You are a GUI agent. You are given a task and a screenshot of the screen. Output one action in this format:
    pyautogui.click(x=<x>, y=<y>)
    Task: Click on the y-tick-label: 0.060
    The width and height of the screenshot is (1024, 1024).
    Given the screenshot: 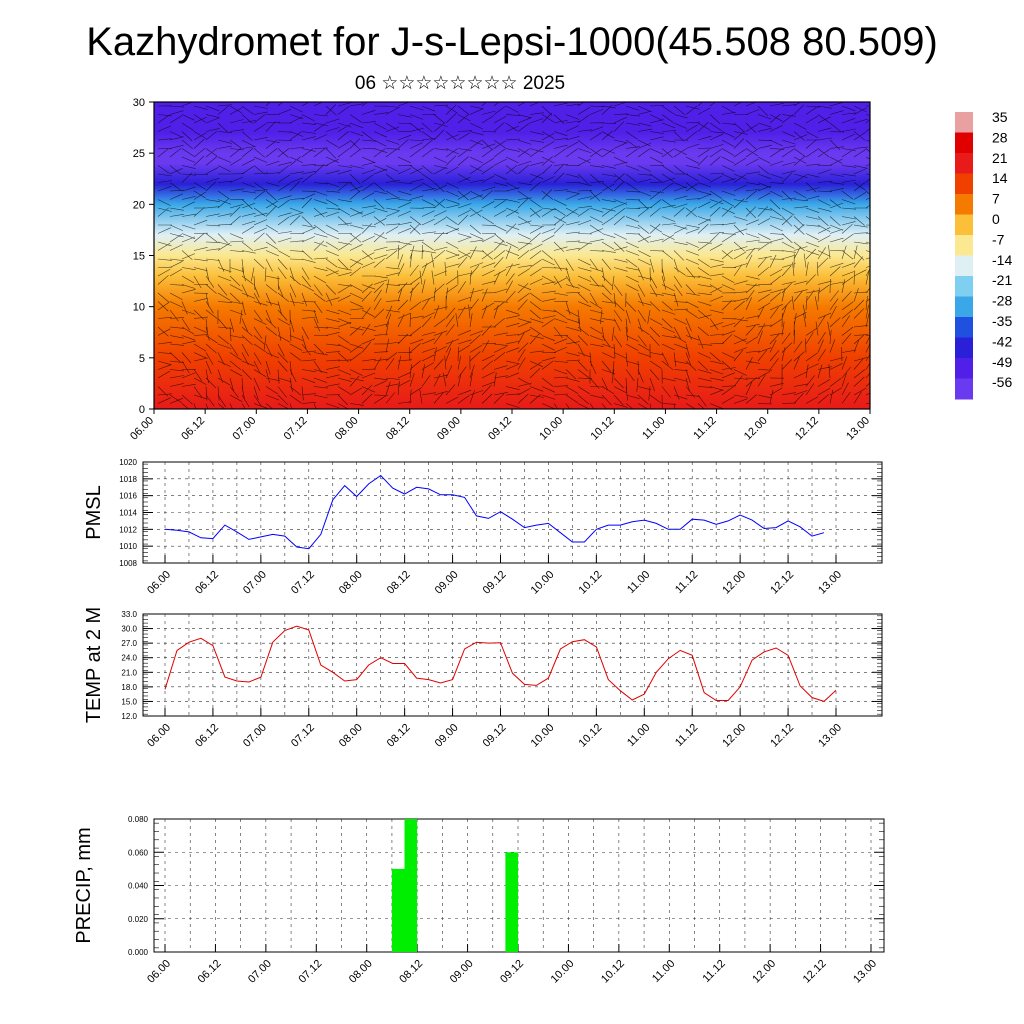 What is the action you would take?
    pyautogui.click(x=138, y=852)
    